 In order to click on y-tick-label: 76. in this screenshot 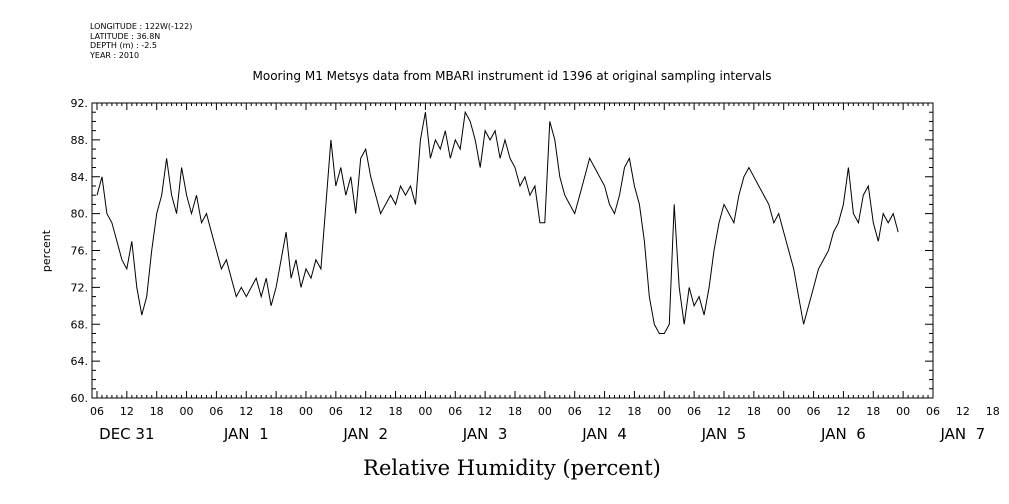, I will do `click(80, 251)`.